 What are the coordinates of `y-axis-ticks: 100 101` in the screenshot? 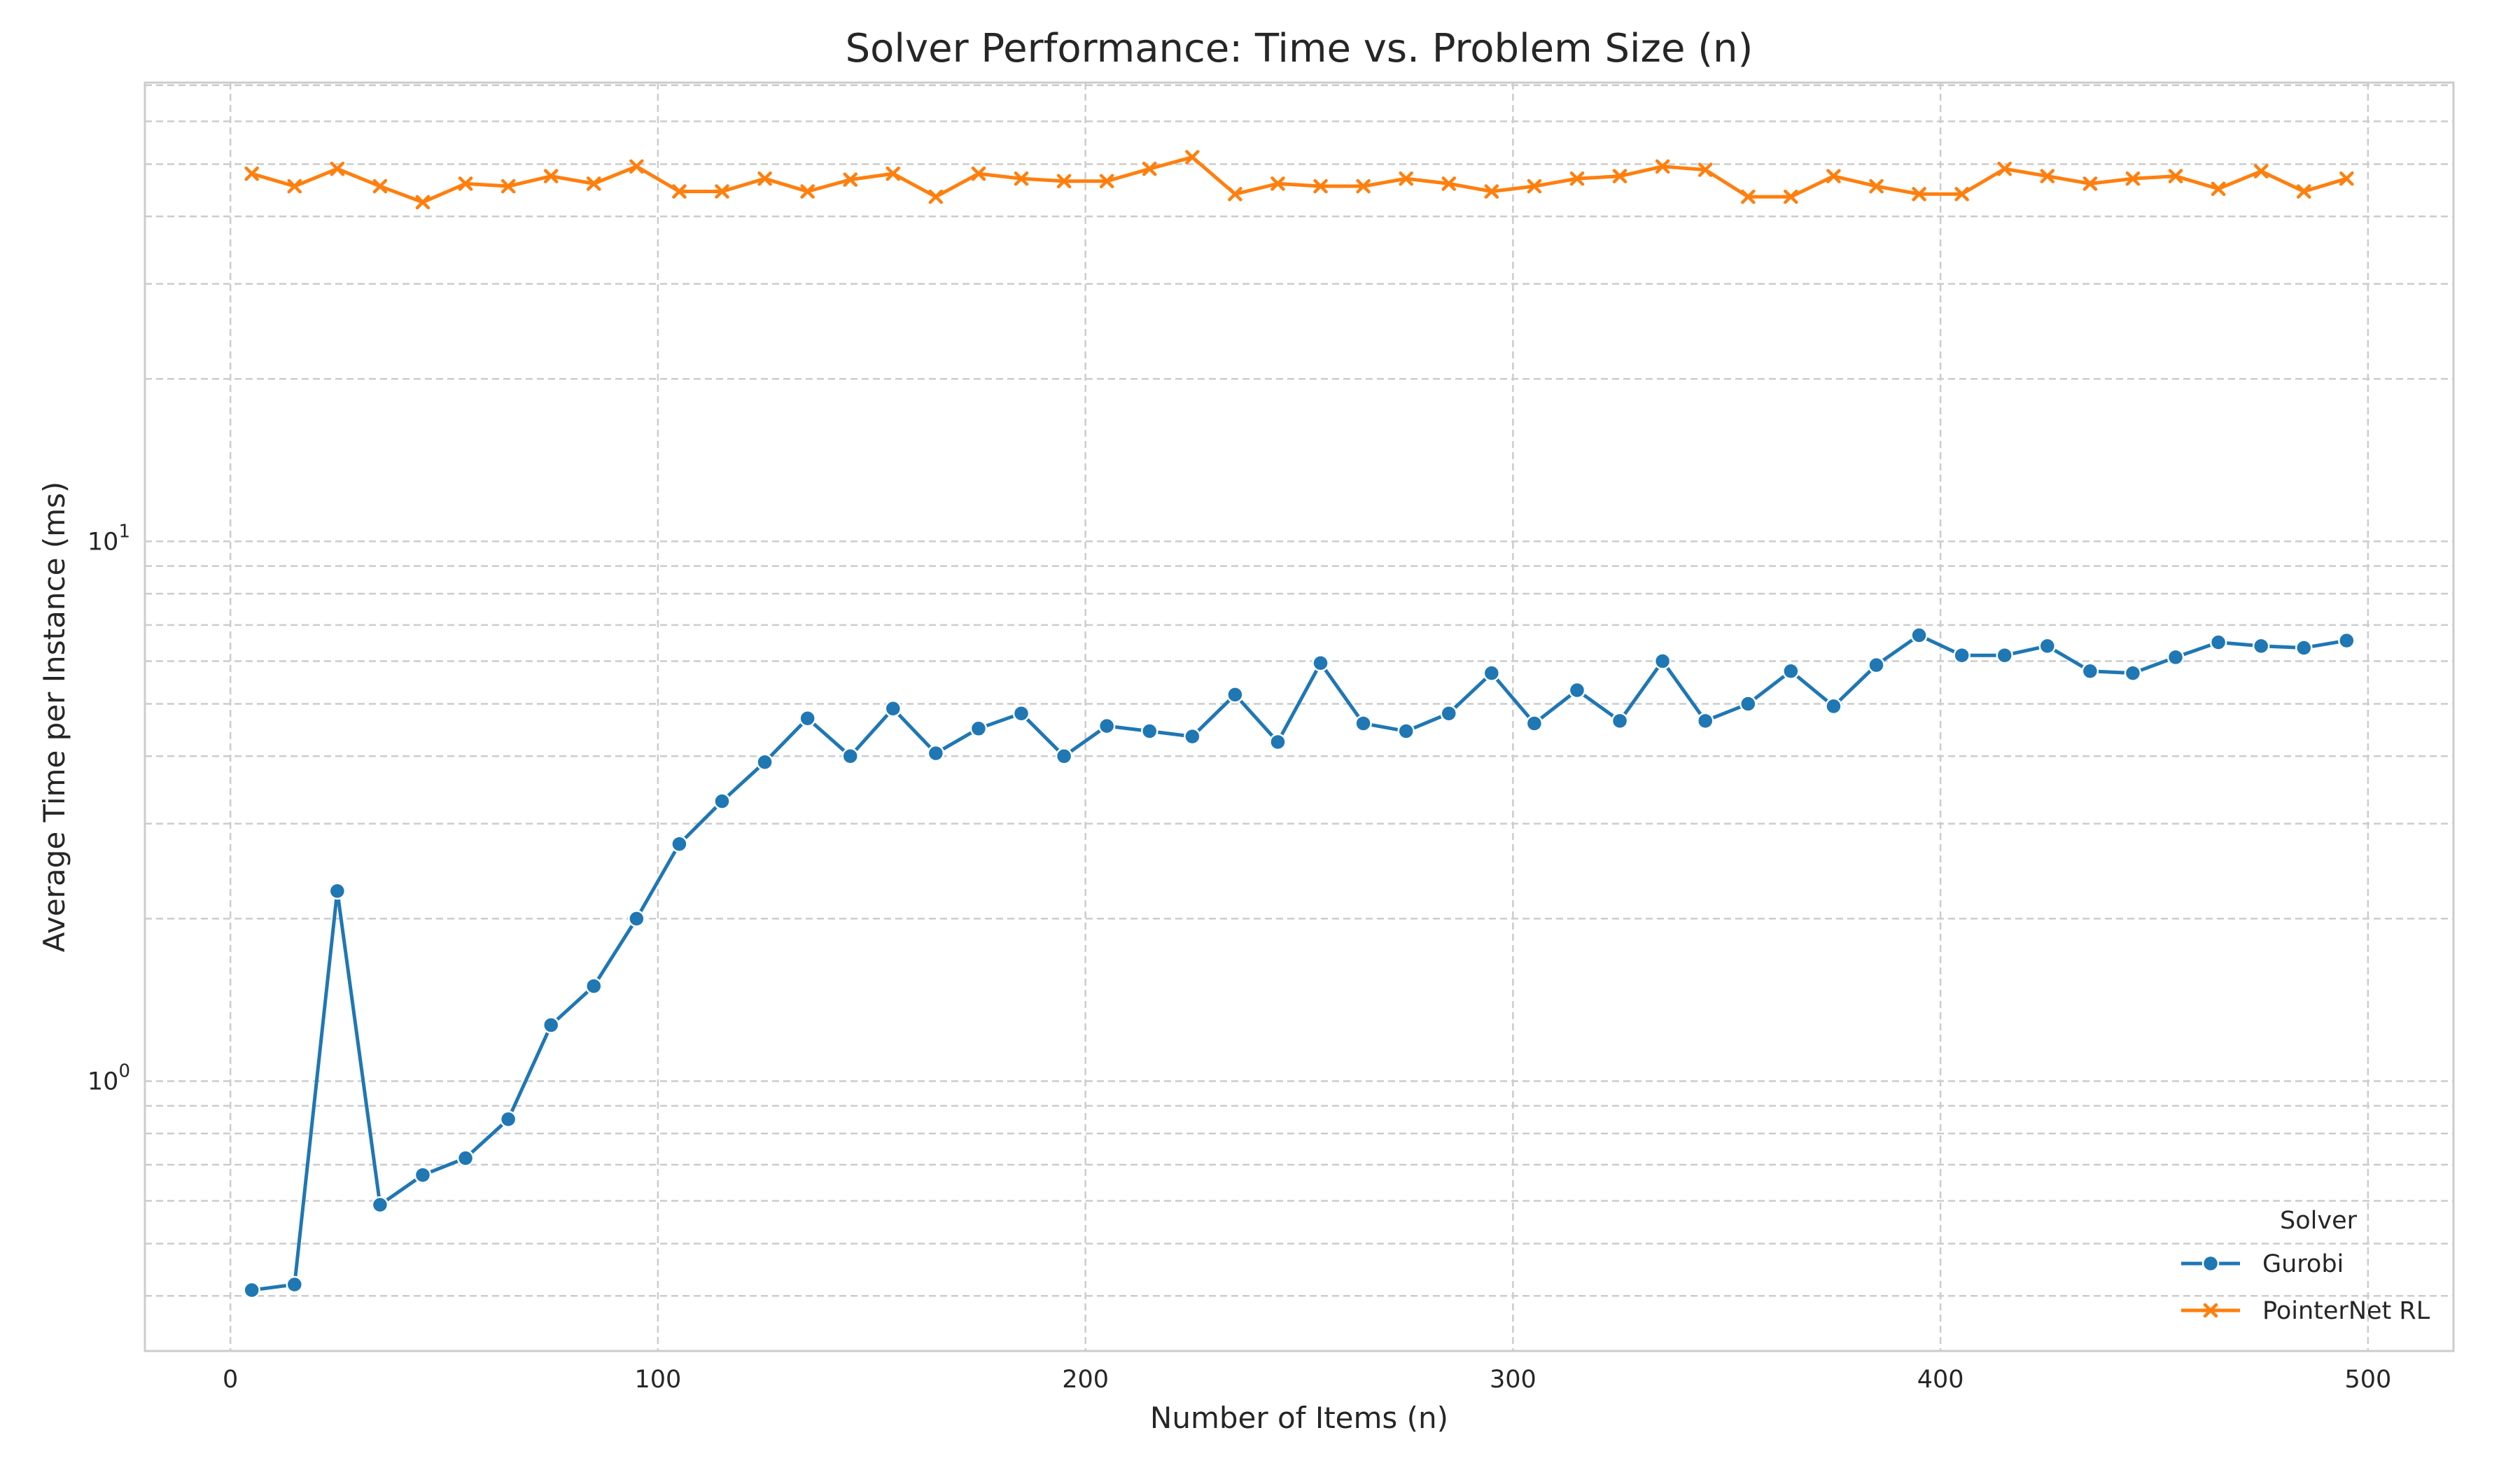 It's located at (109, 808).